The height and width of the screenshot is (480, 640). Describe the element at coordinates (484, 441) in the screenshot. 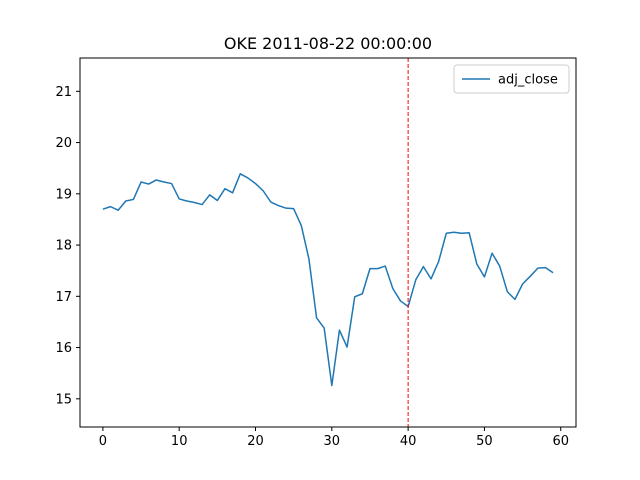

I see `x-tick-label: 50` at that location.